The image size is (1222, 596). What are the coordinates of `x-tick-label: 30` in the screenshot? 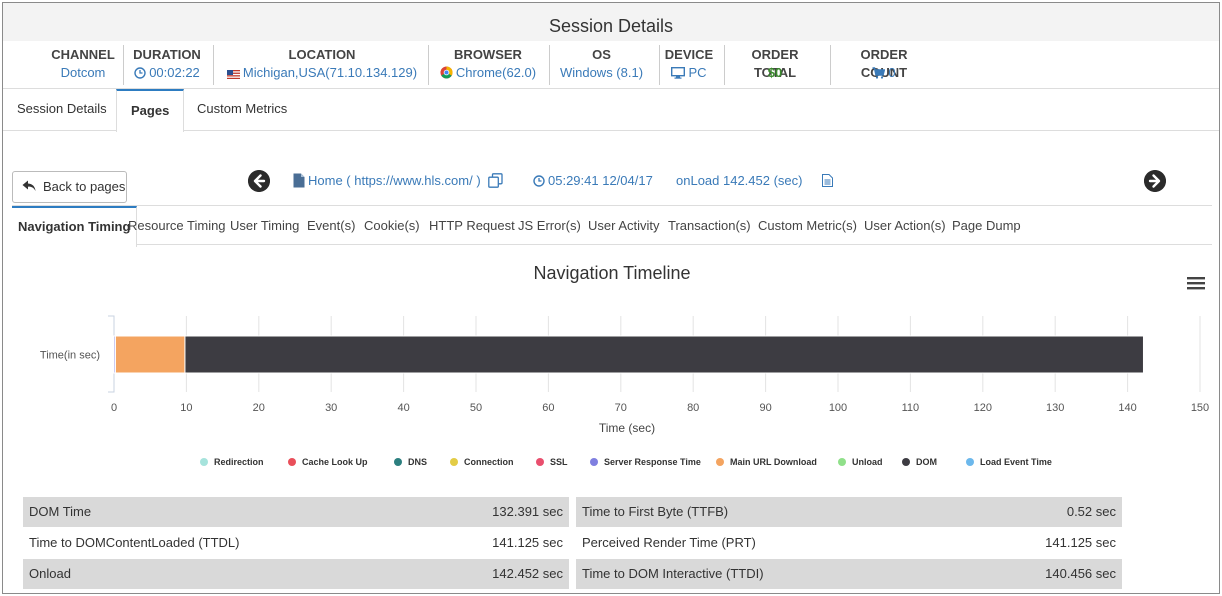 It's located at (331, 408).